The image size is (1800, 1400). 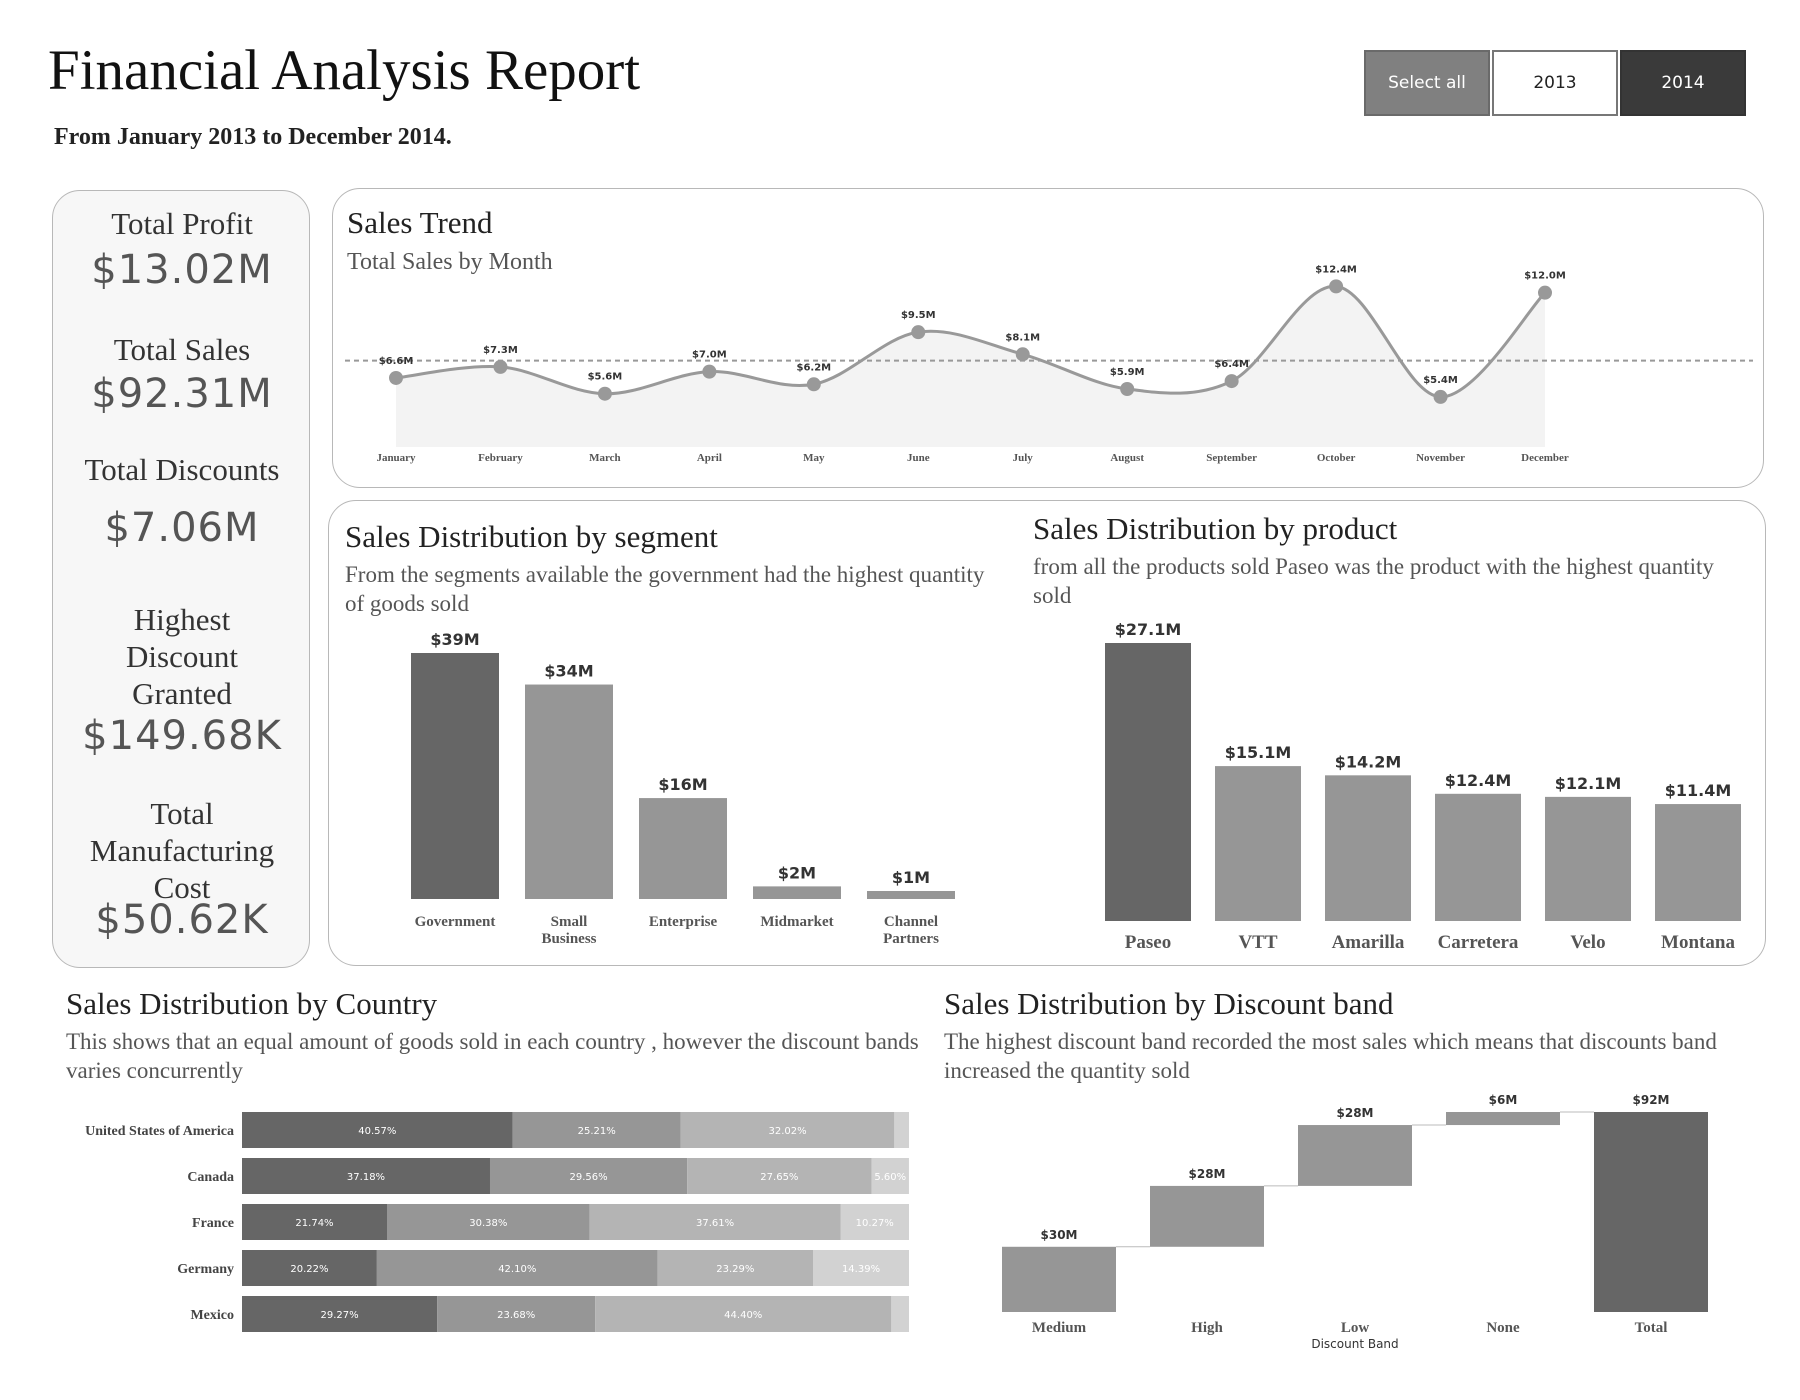 What do you see at coordinates (1503, 1100) in the screenshot?
I see `waterfall-value-label: $6M` at bounding box center [1503, 1100].